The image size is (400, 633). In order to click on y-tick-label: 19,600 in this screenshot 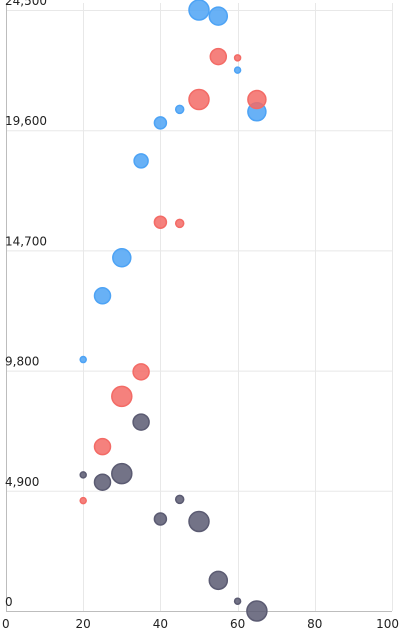, I will do `click(26, 121)`.